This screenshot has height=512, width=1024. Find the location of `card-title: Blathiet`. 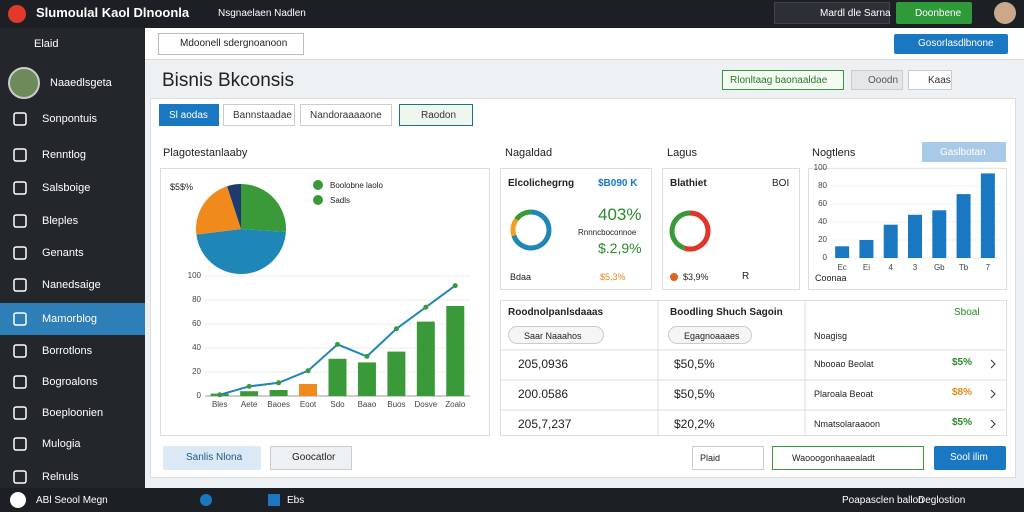

card-title: Blathiet is located at coordinates (688, 183).